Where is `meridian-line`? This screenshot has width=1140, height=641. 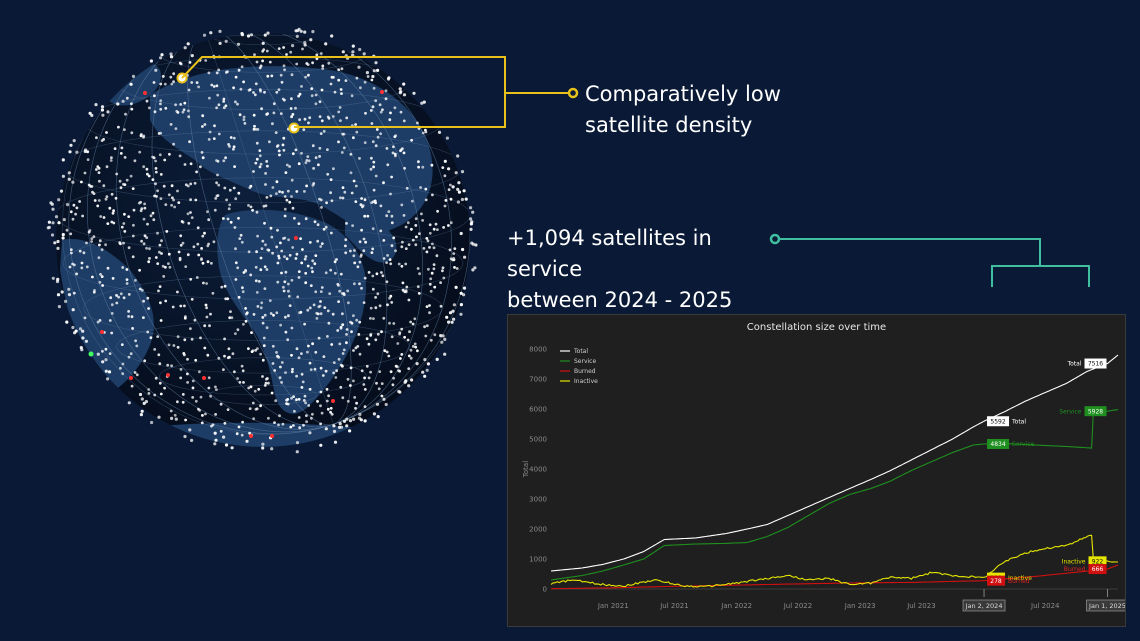 meridian-line is located at coordinates (269, 230).